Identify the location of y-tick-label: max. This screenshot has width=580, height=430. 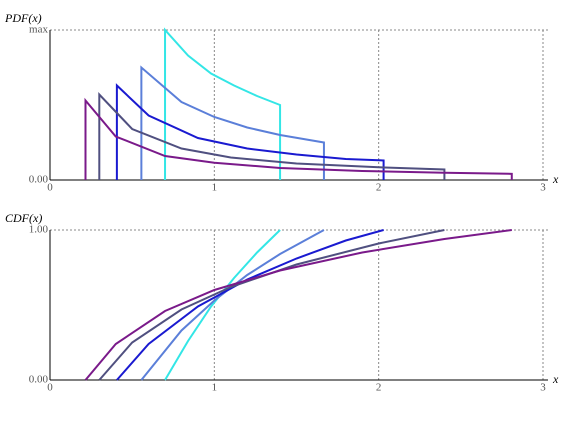
(38, 30).